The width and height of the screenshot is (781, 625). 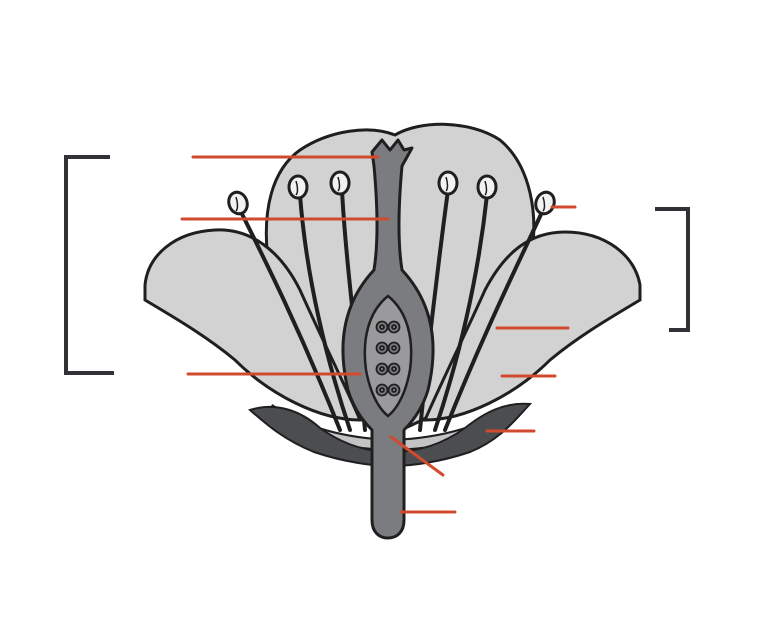 What do you see at coordinates (388, 358) in the screenshot?
I see `ovules` at bounding box center [388, 358].